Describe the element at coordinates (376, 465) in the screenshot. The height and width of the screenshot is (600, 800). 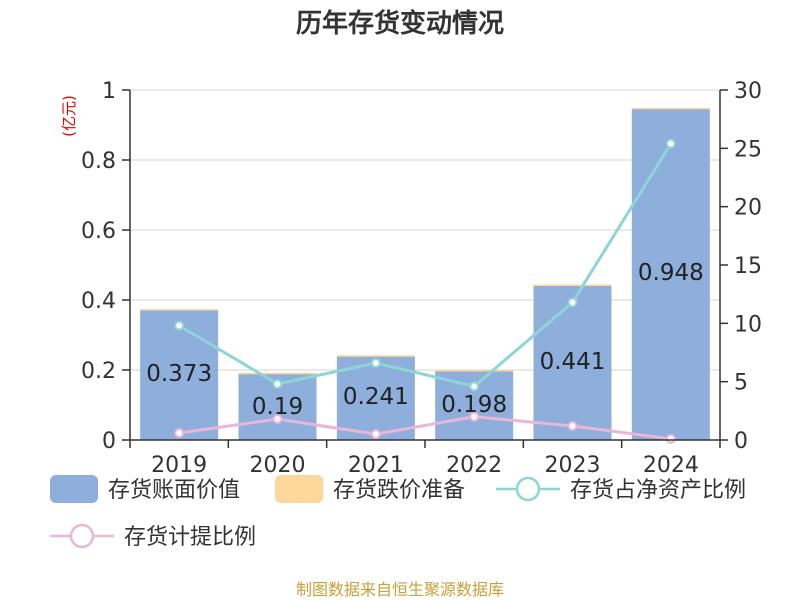
I see `x-tick-label: 2021` at that location.